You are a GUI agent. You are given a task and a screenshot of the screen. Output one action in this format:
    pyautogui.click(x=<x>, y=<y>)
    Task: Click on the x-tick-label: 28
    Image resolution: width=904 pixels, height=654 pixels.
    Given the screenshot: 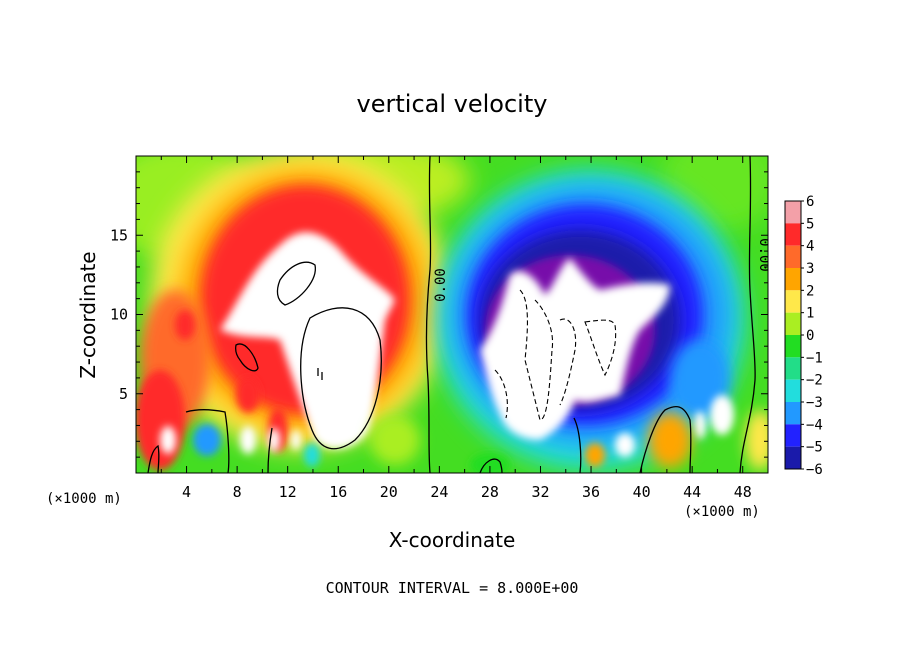 What is the action you would take?
    pyautogui.click(x=490, y=492)
    